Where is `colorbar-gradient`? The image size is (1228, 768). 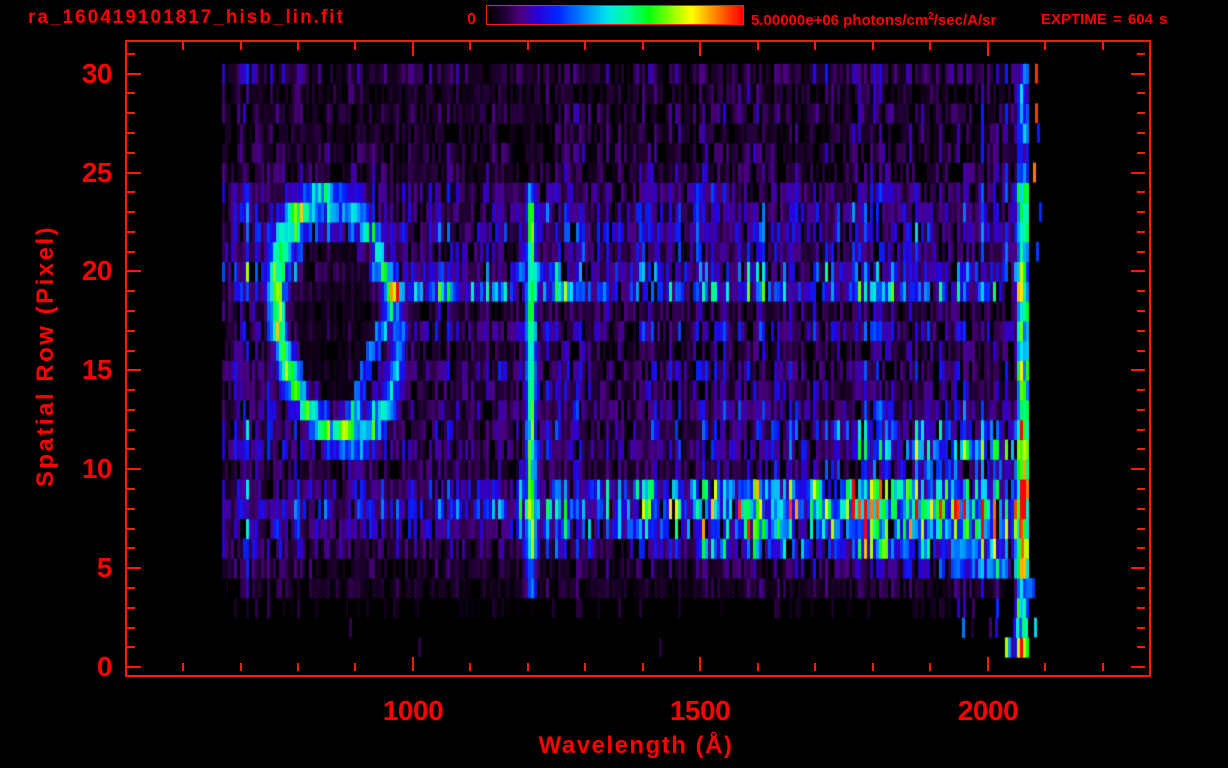 colorbar-gradient is located at coordinates (615, 15).